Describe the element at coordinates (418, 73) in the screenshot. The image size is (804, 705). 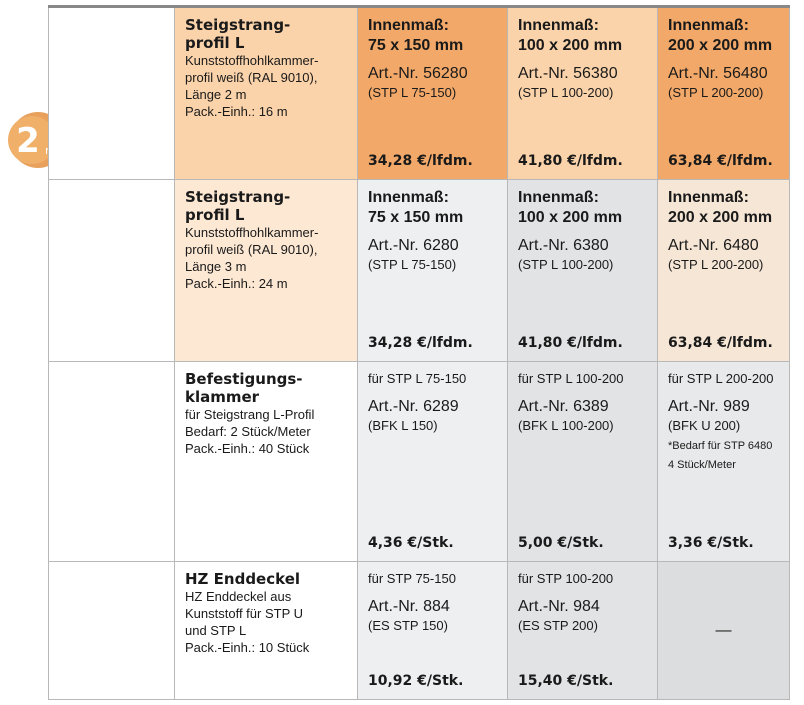
I see `article-number: Art.-Nr. 56280` at that location.